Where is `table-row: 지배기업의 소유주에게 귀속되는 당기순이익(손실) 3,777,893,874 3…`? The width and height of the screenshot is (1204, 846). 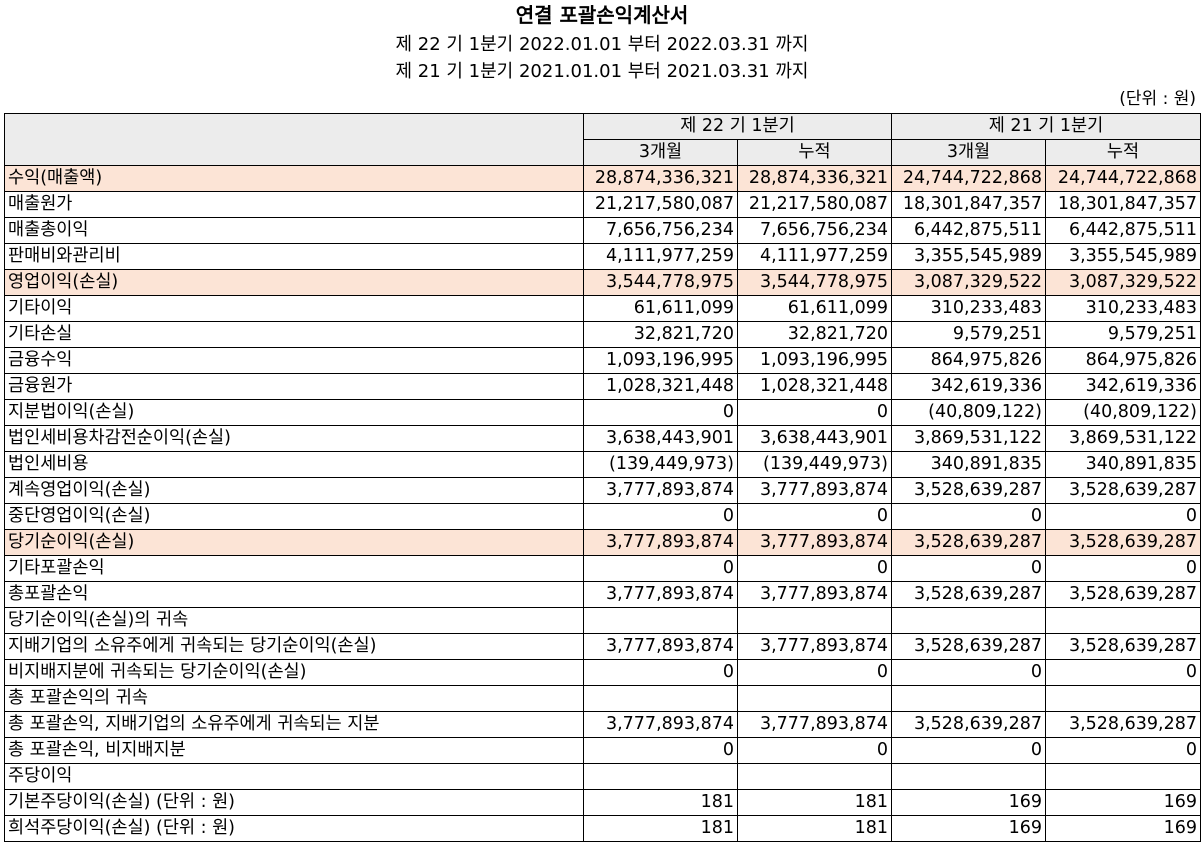
table-row: 지배기업의 소유주에게 귀속되는 당기순이익(손실) 3,777,893,874 3… is located at coordinates (602, 646).